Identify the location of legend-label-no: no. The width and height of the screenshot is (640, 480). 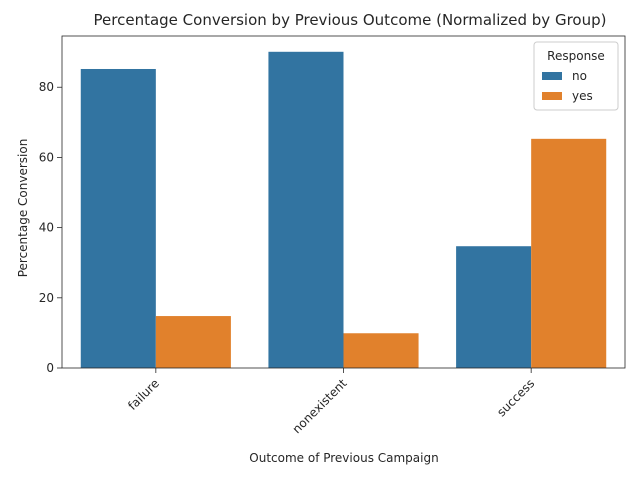
(579, 76).